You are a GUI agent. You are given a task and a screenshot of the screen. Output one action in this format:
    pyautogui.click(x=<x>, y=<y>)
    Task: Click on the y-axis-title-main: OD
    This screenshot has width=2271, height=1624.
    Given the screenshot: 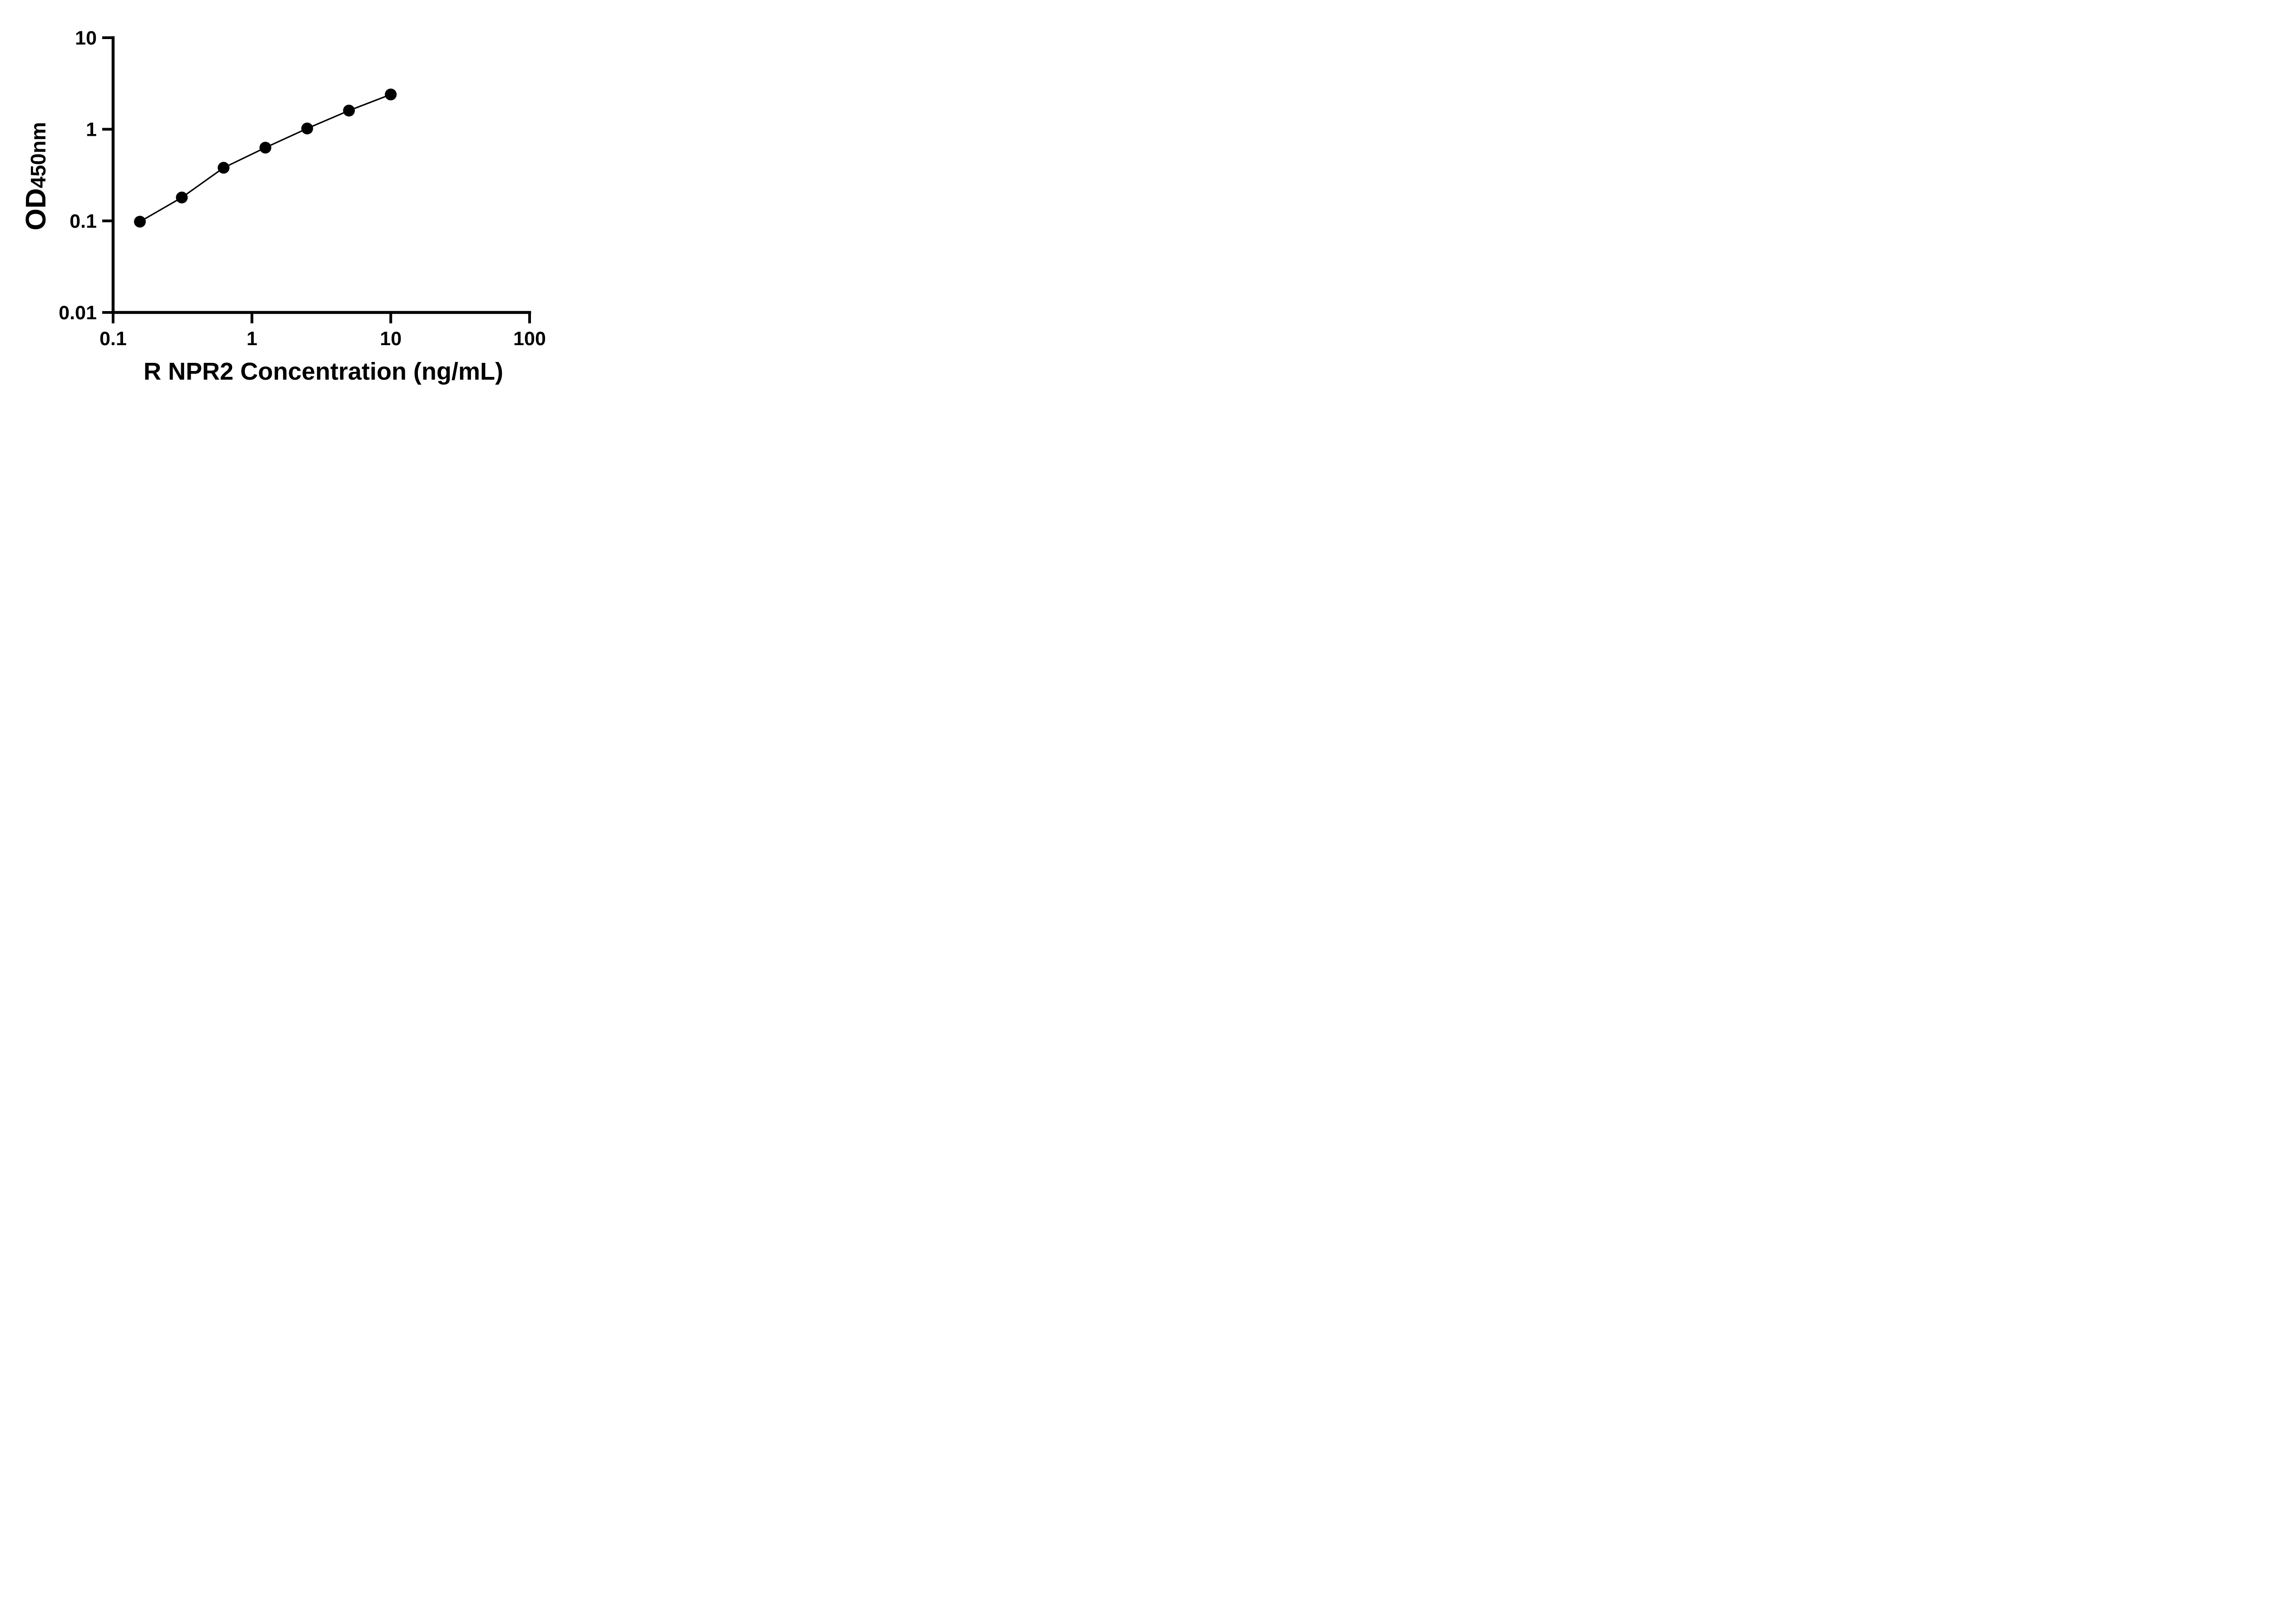 What is the action you would take?
    pyautogui.click(x=36, y=209)
    